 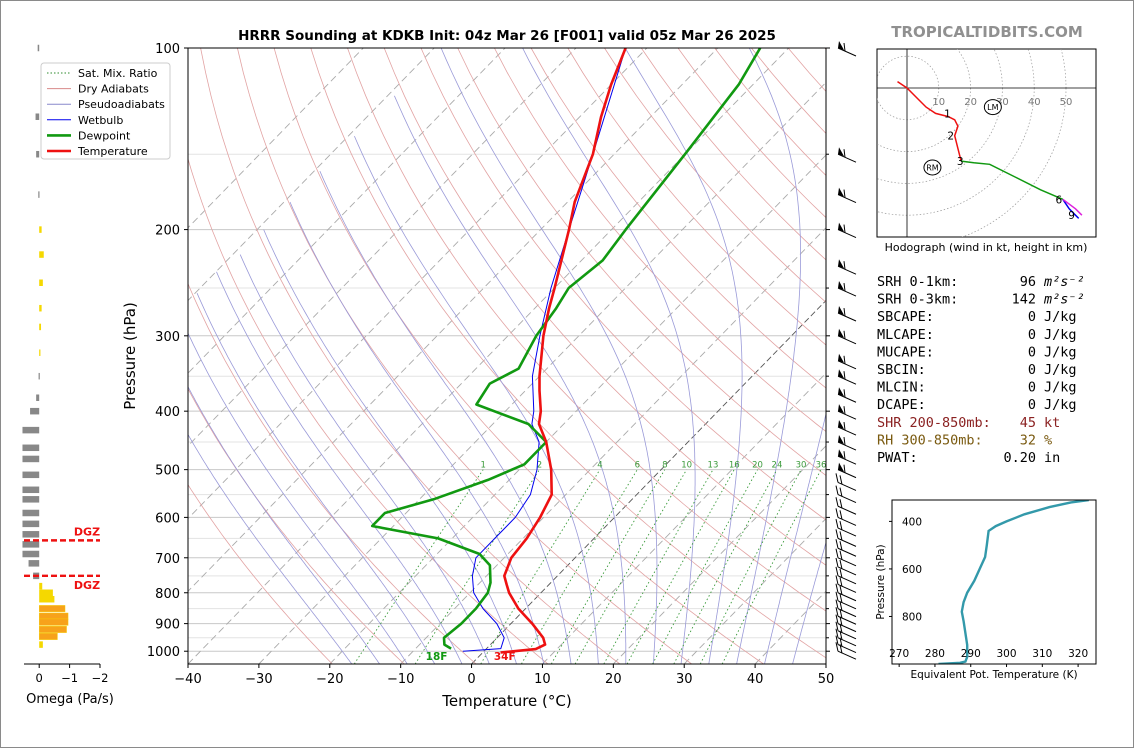 I want to click on wind-barbs, so click(x=846, y=350).